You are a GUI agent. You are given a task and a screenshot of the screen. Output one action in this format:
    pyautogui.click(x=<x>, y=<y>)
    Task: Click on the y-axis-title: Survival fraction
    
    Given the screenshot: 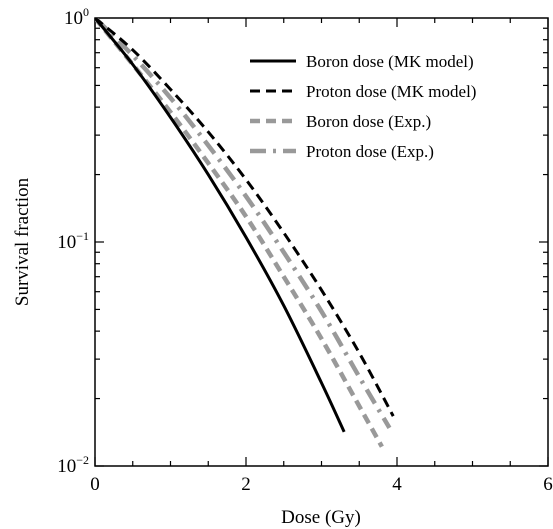 What is the action you would take?
    pyautogui.click(x=22, y=241)
    